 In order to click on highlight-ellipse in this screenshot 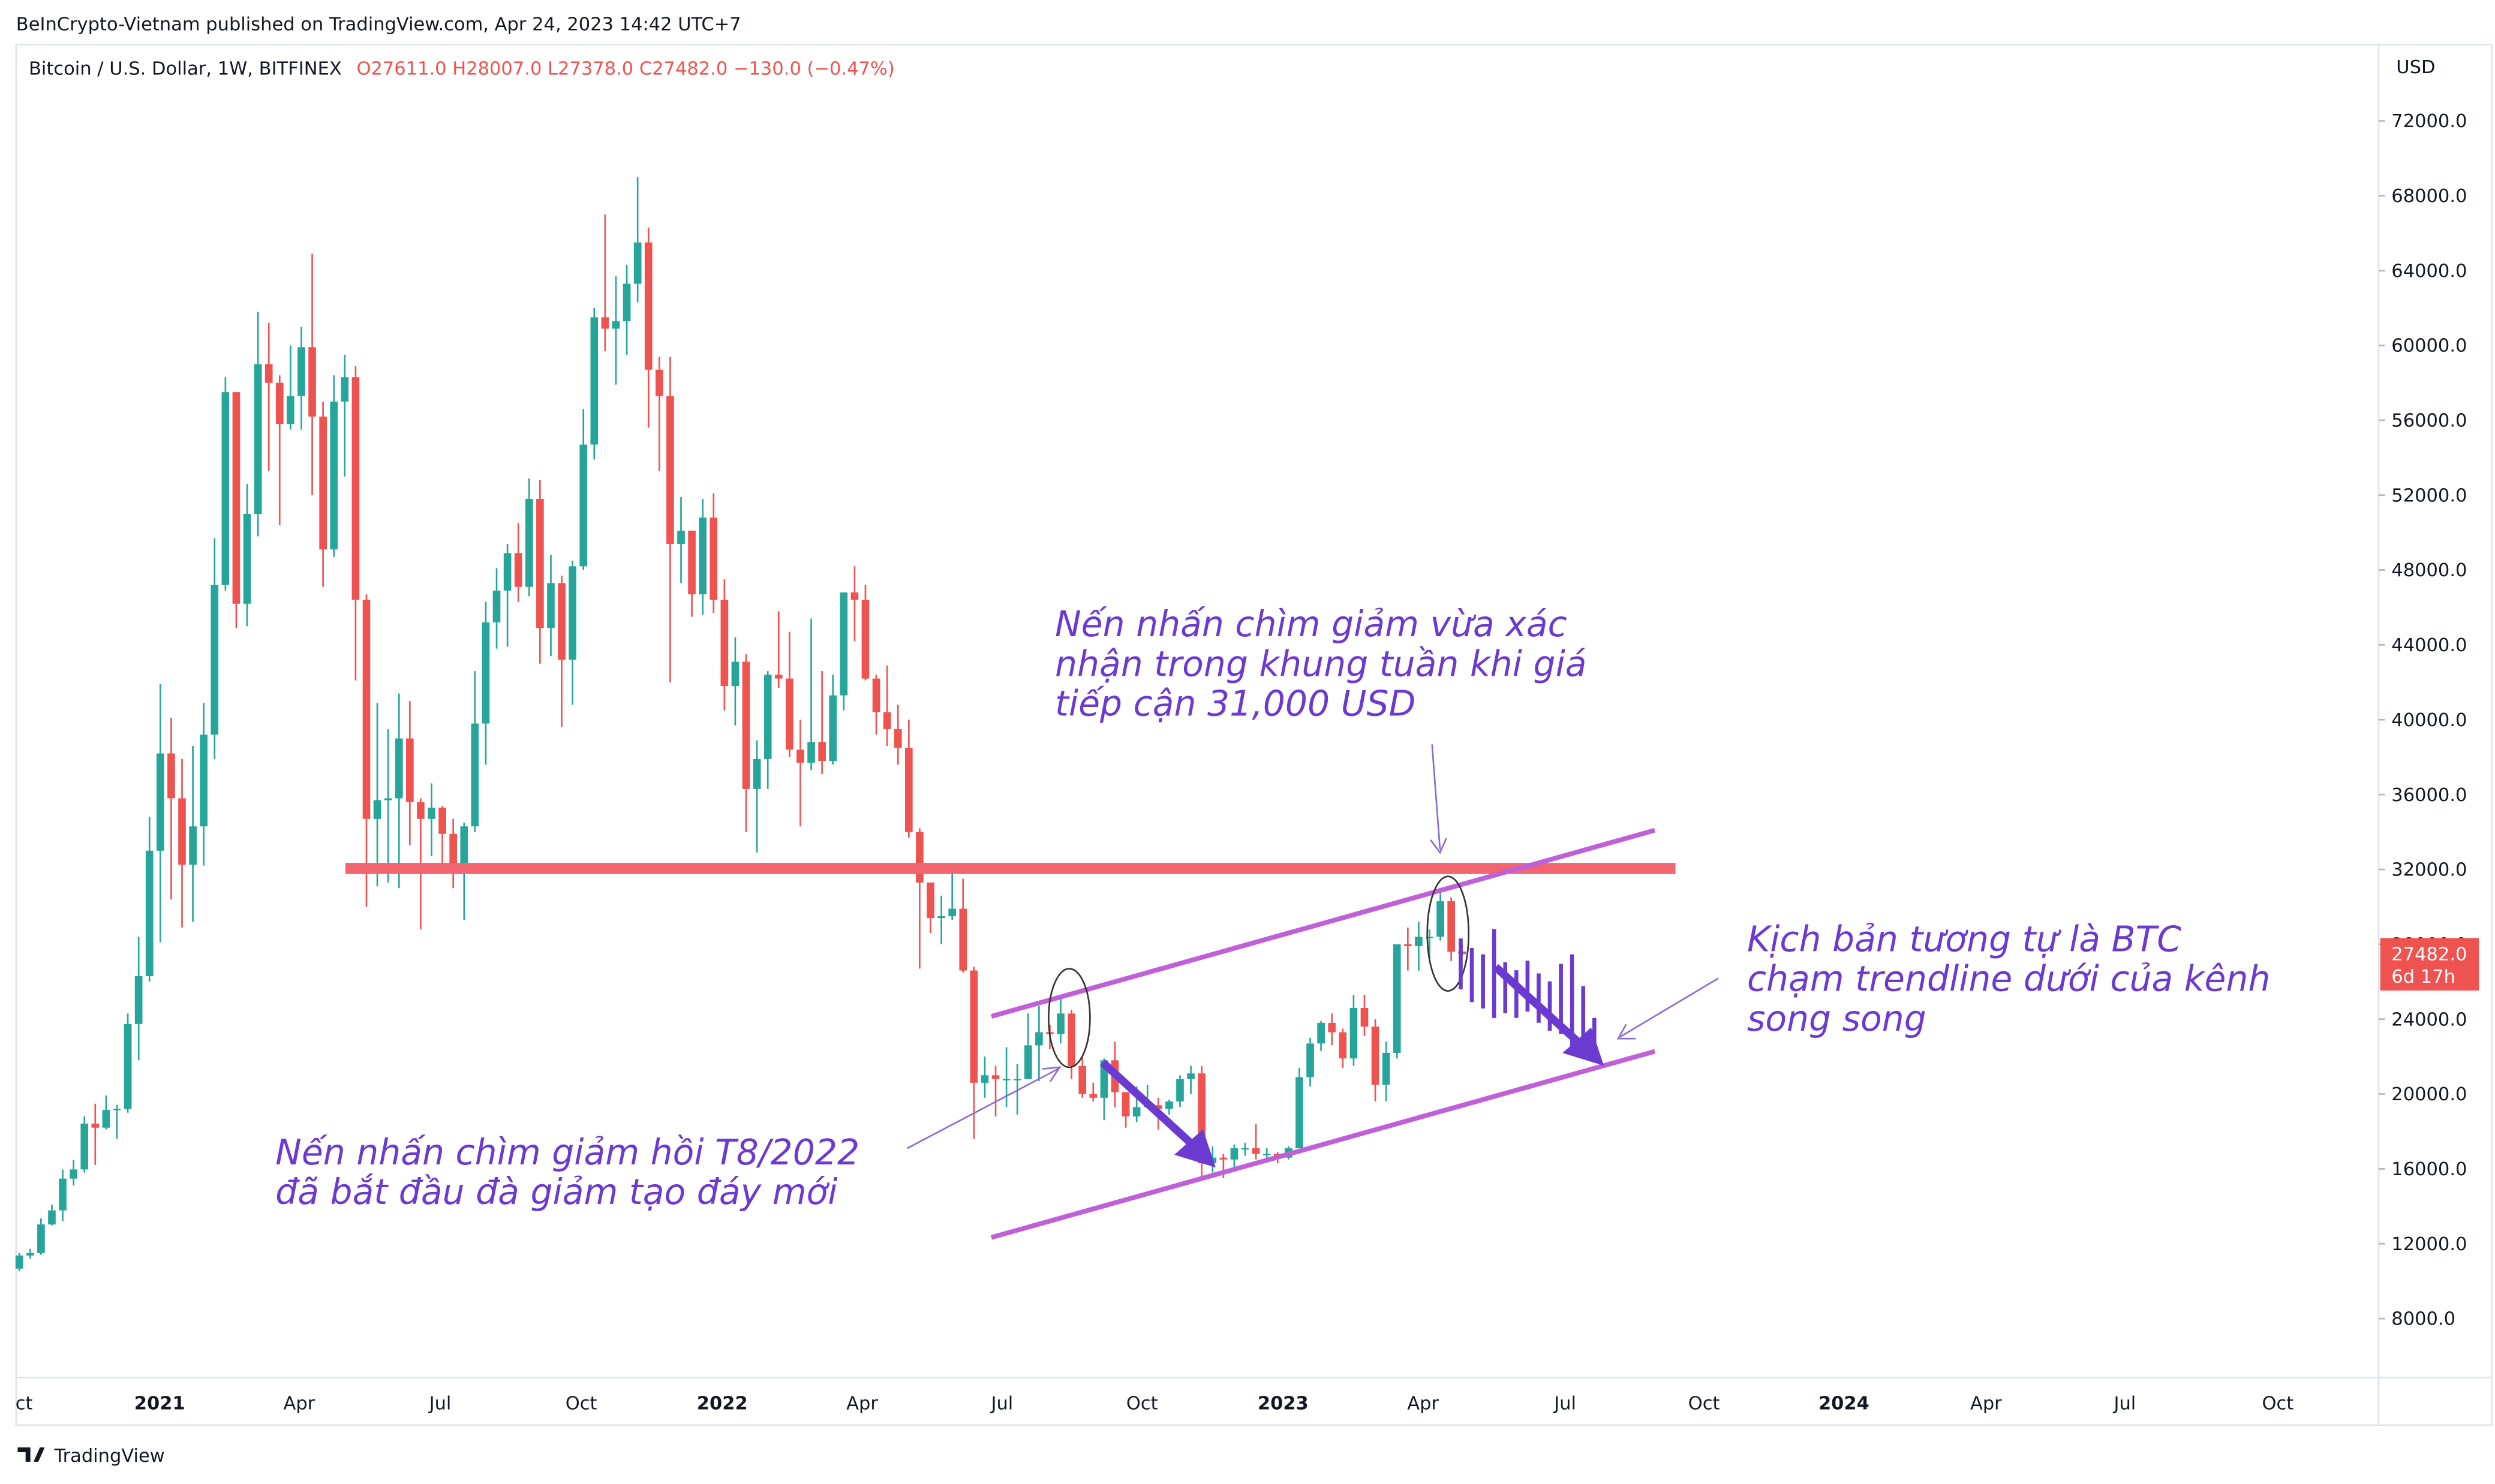, I will do `click(1069, 1018)`.